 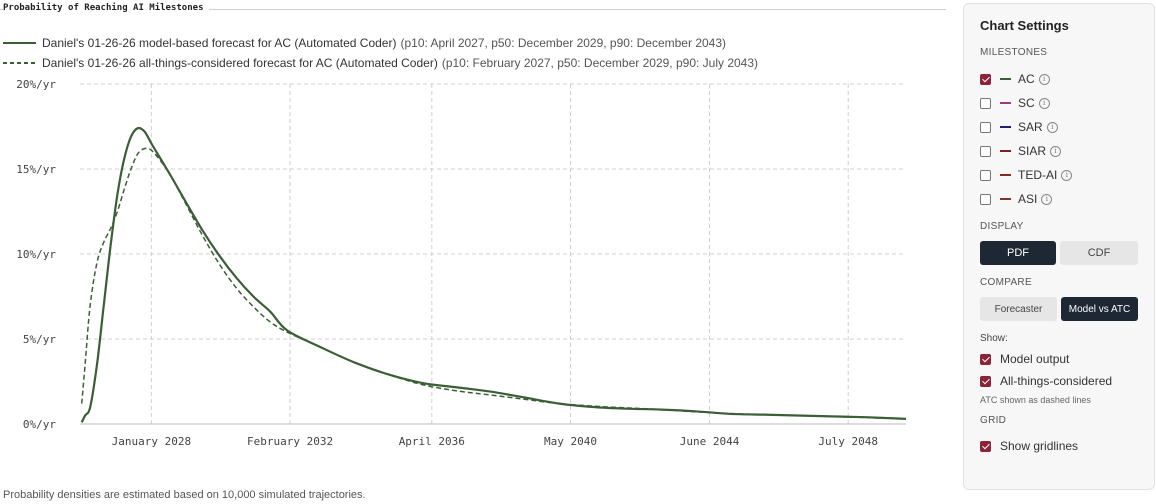 What do you see at coordinates (985, 199) in the screenshot?
I see `milestone-asi-checkbox` at bounding box center [985, 199].